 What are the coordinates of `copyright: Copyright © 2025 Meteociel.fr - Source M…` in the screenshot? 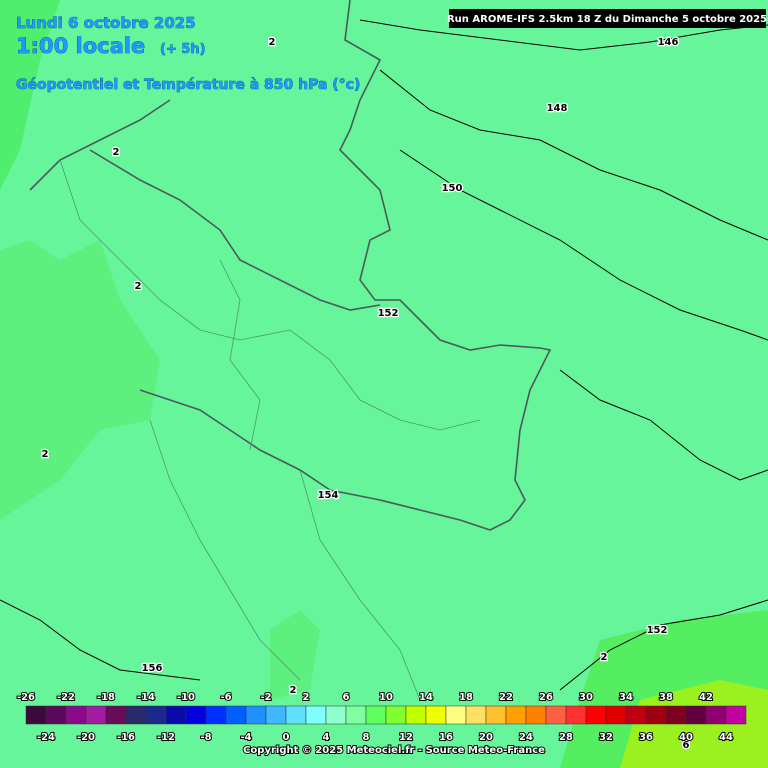 It's located at (394, 750).